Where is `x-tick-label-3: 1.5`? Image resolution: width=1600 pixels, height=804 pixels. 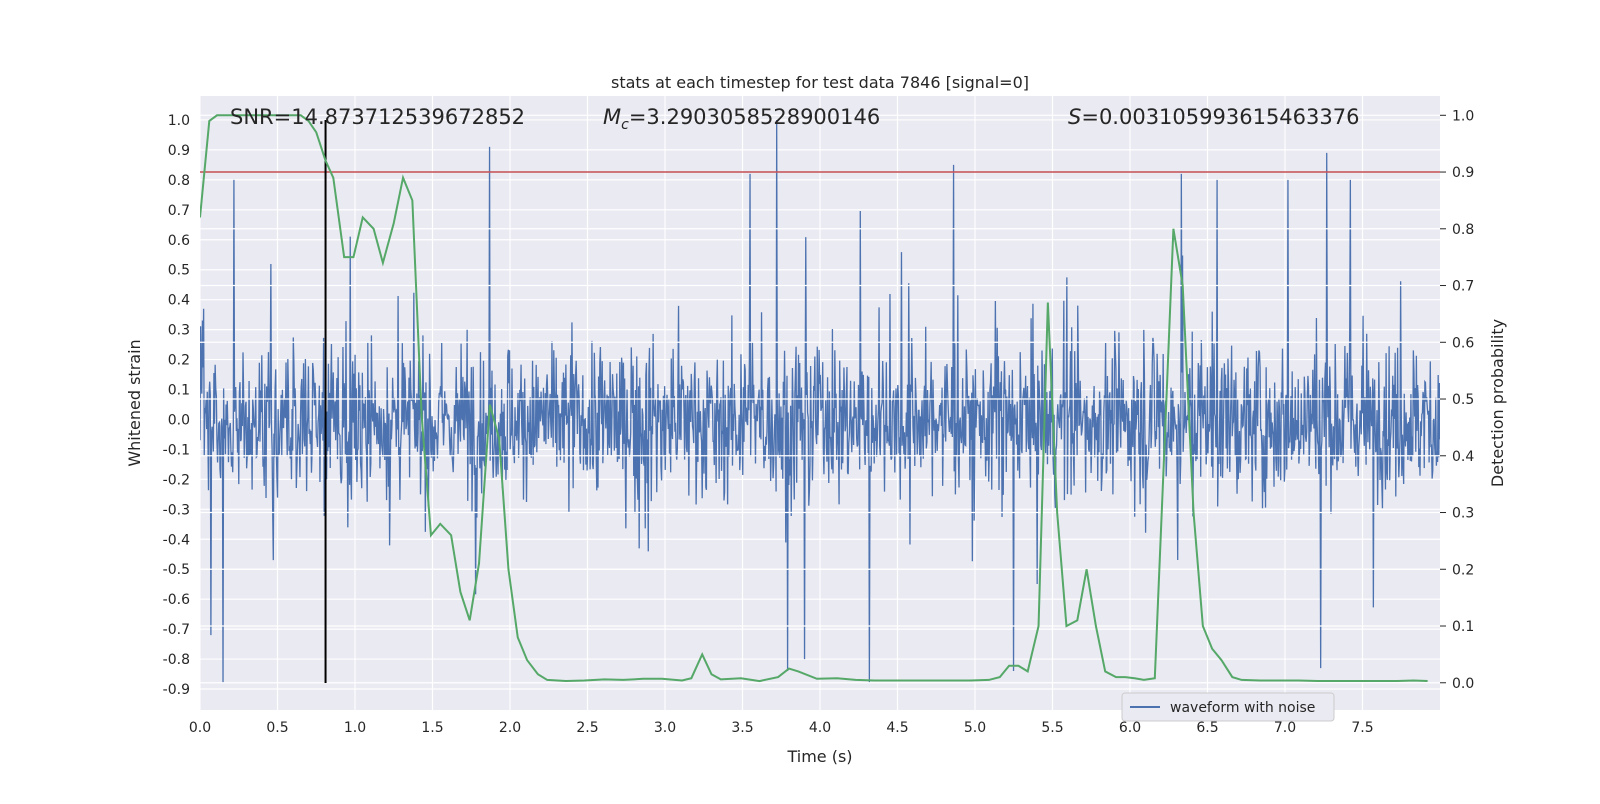 x-tick-label-3: 1.5 is located at coordinates (432, 728).